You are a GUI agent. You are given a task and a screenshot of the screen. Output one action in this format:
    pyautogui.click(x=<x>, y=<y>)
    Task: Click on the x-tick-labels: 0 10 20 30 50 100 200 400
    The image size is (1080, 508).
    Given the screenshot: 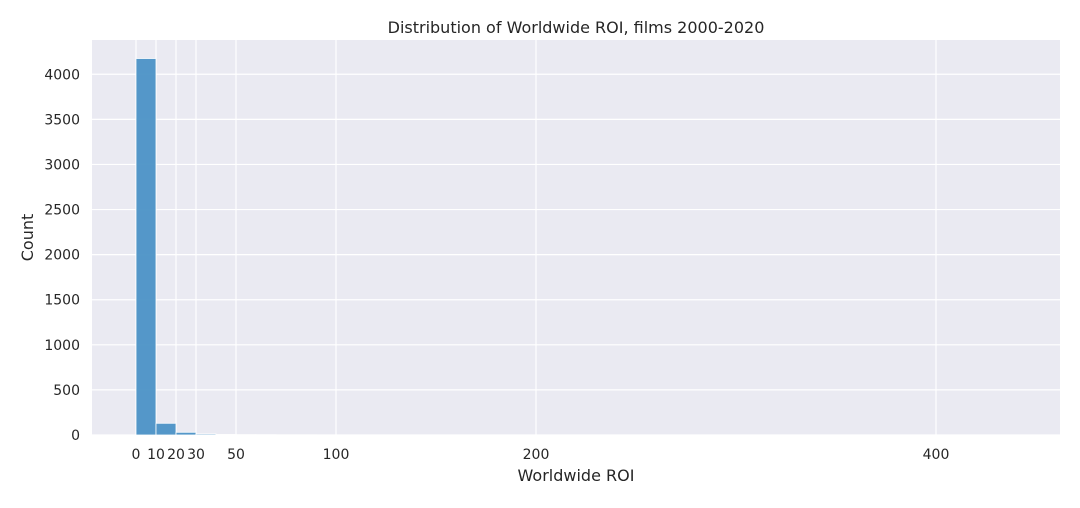 What is the action you would take?
    pyautogui.click(x=541, y=455)
    